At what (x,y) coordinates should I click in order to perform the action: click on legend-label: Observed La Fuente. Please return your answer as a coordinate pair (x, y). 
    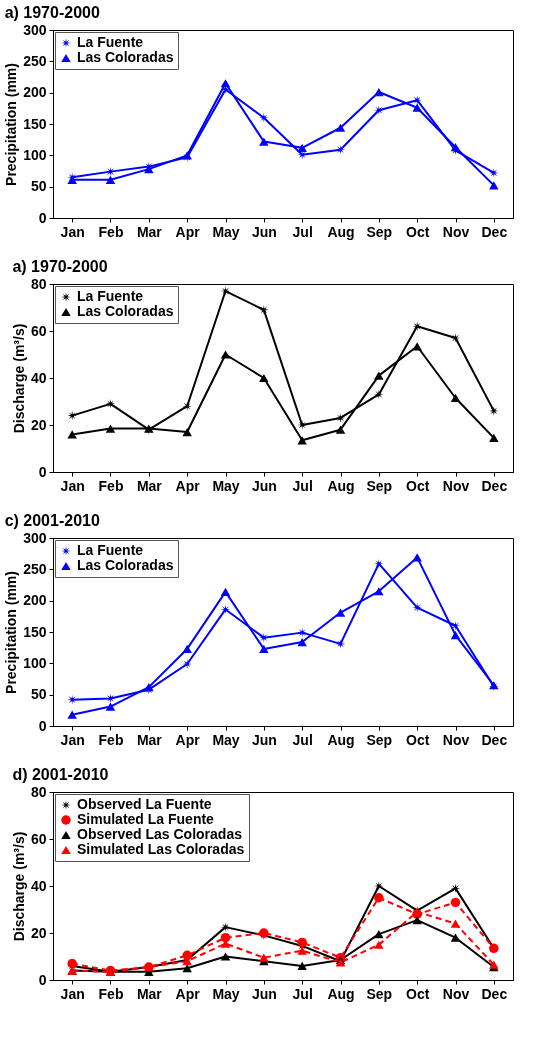
    Looking at the image, I should click on (144, 804).